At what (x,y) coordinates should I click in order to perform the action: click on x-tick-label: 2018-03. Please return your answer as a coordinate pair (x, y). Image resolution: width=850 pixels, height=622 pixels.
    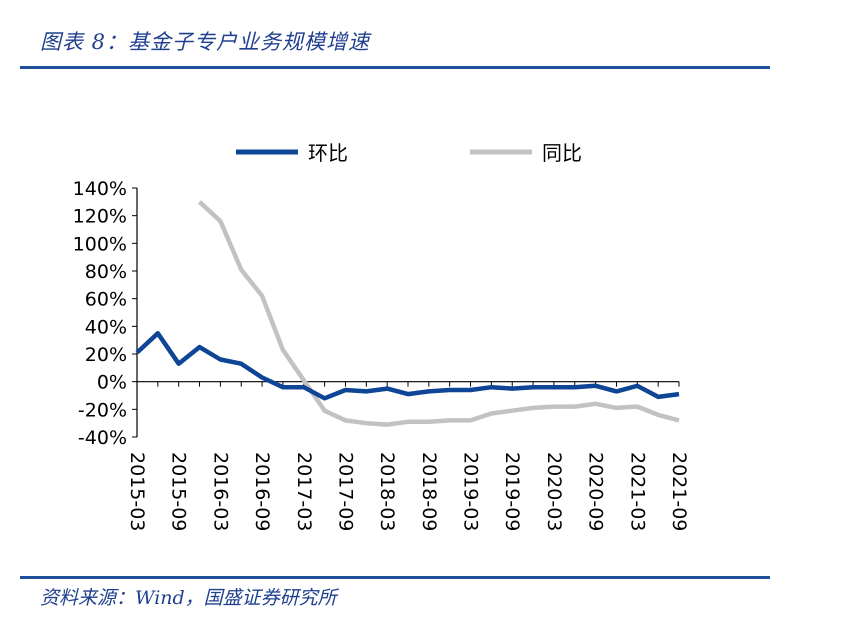
    Looking at the image, I should click on (387, 491).